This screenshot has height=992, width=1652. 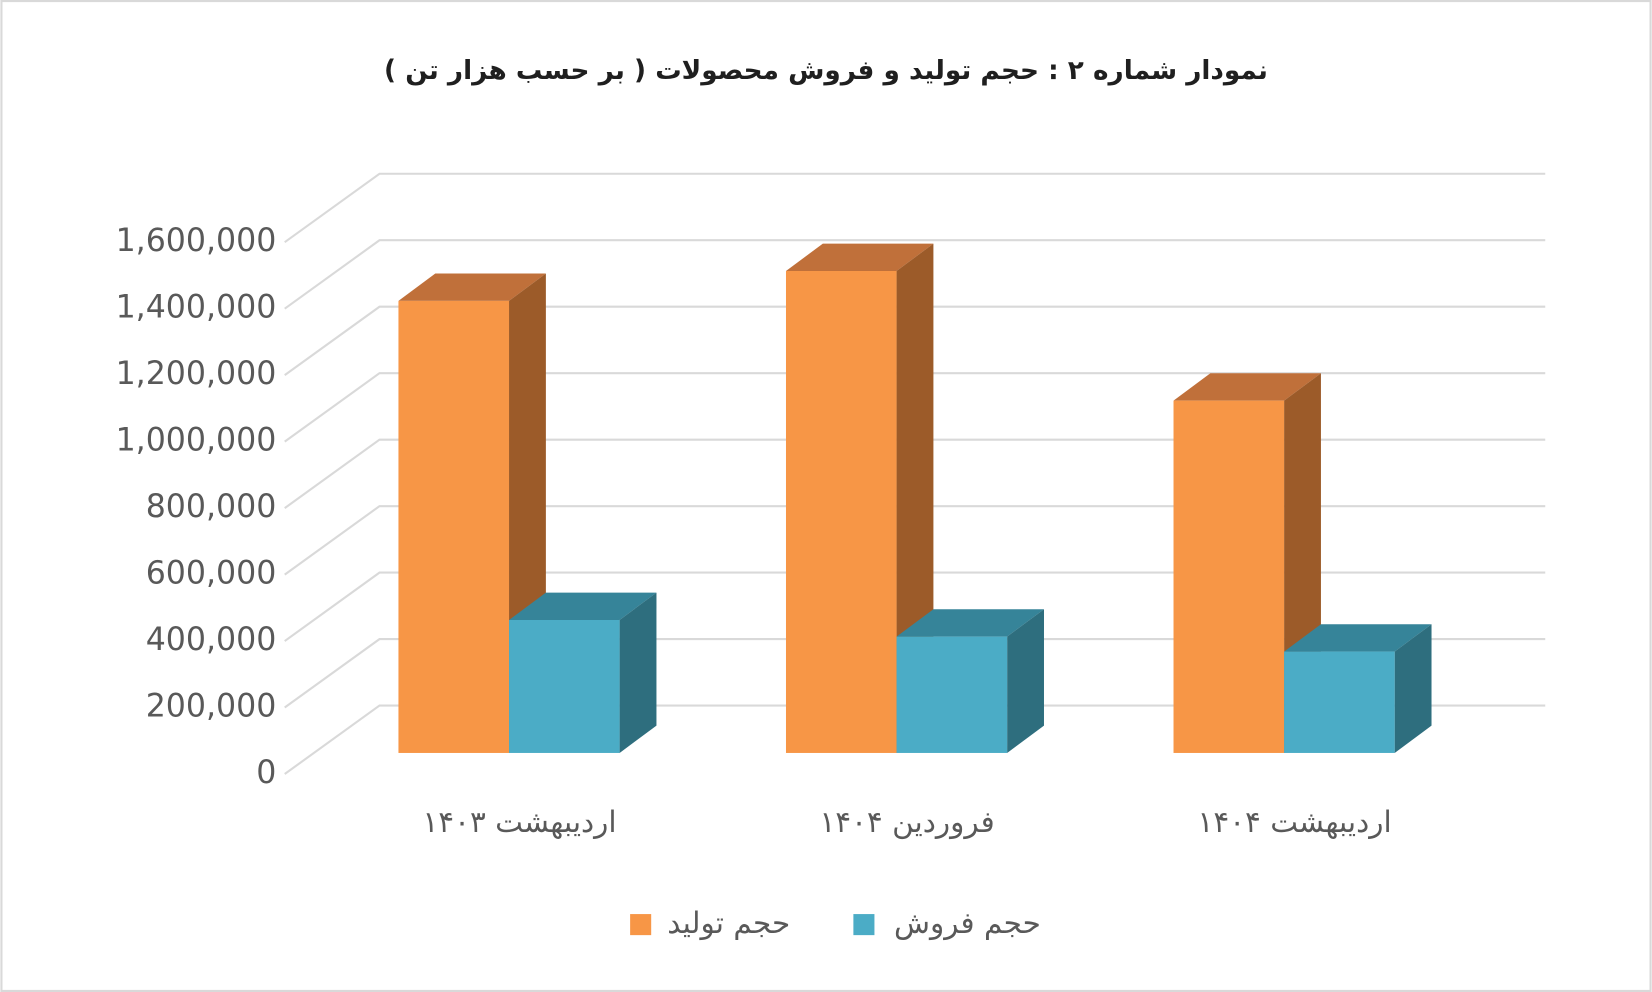 I want to click on x-tick-label: اردیبهشت ۱۴۰۴, so click(x=1295, y=822).